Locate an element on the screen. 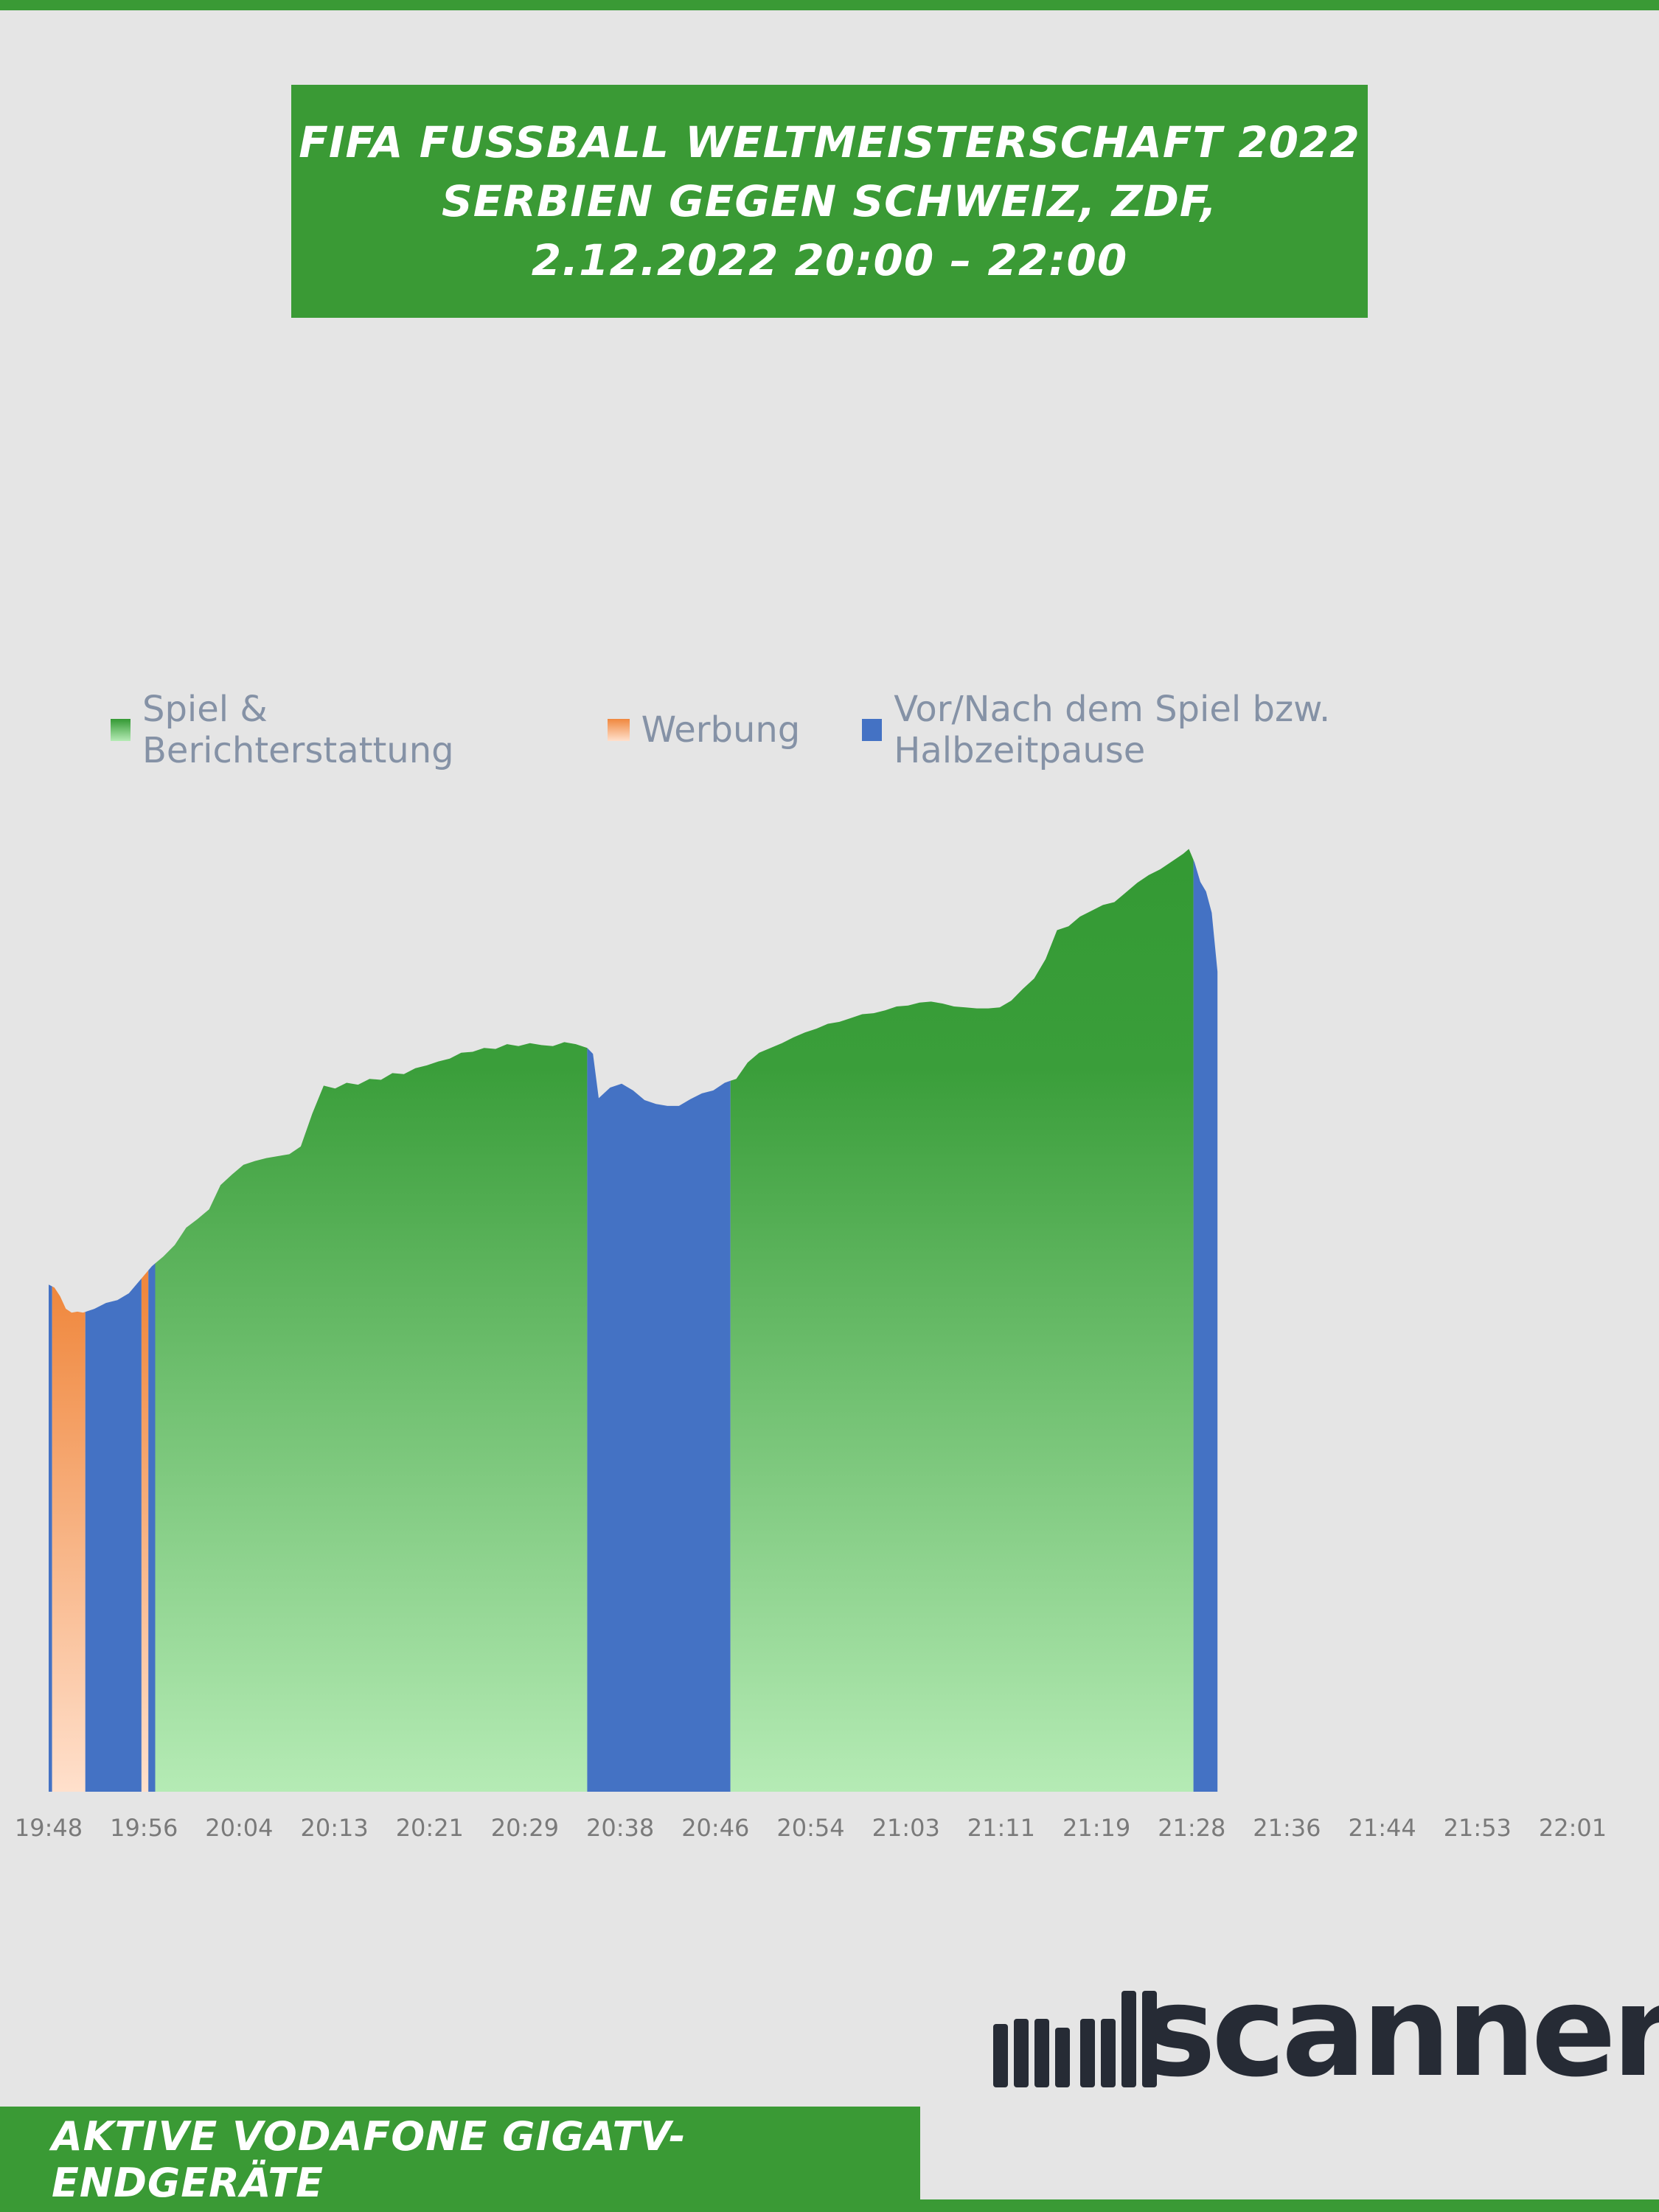  x-tick-label: 21:44 is located at coordinates (1382, 1828).